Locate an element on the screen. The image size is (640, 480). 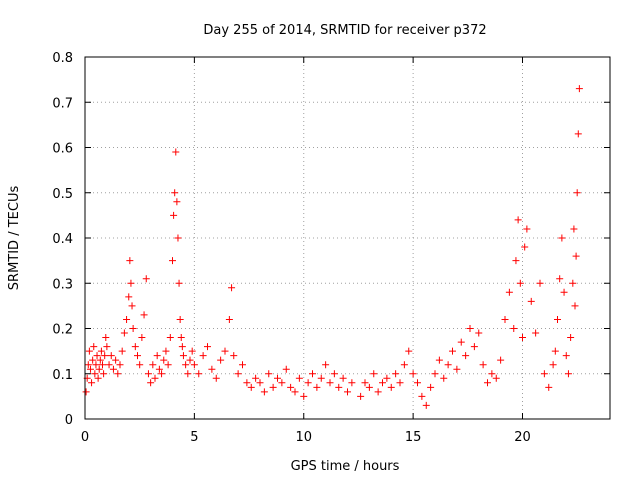
y-tick-label: 0.5 is located at coordinates (62, 194).